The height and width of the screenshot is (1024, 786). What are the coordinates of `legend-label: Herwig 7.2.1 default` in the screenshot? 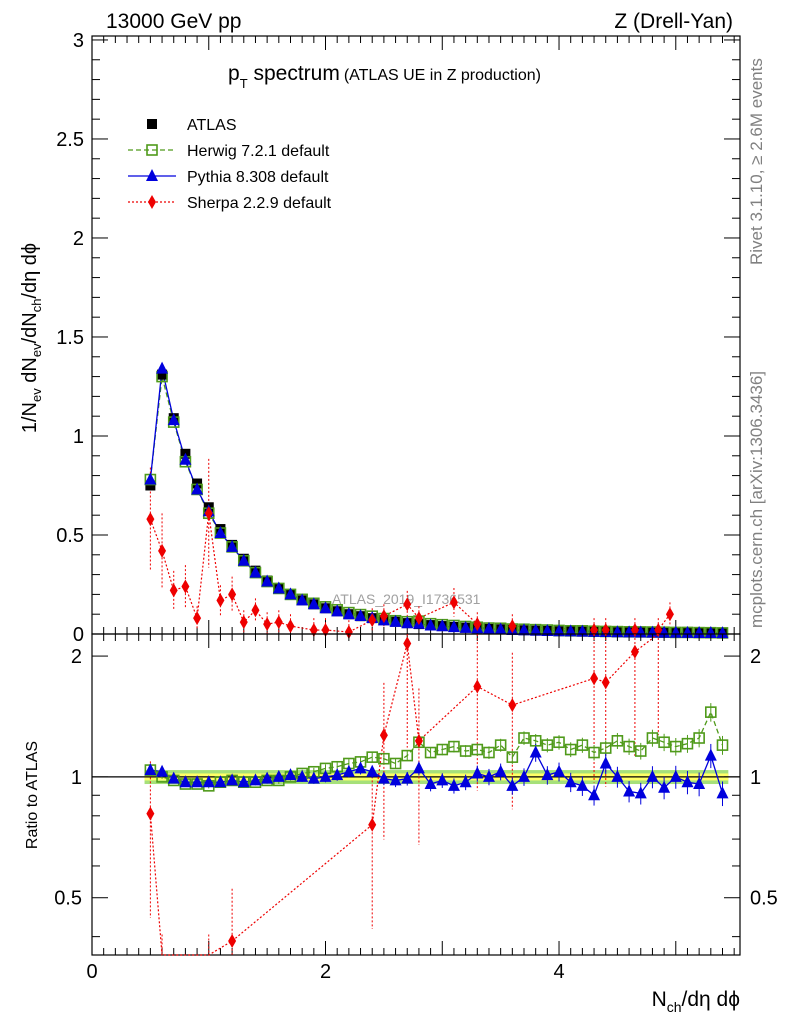 It's located at (258, 151).